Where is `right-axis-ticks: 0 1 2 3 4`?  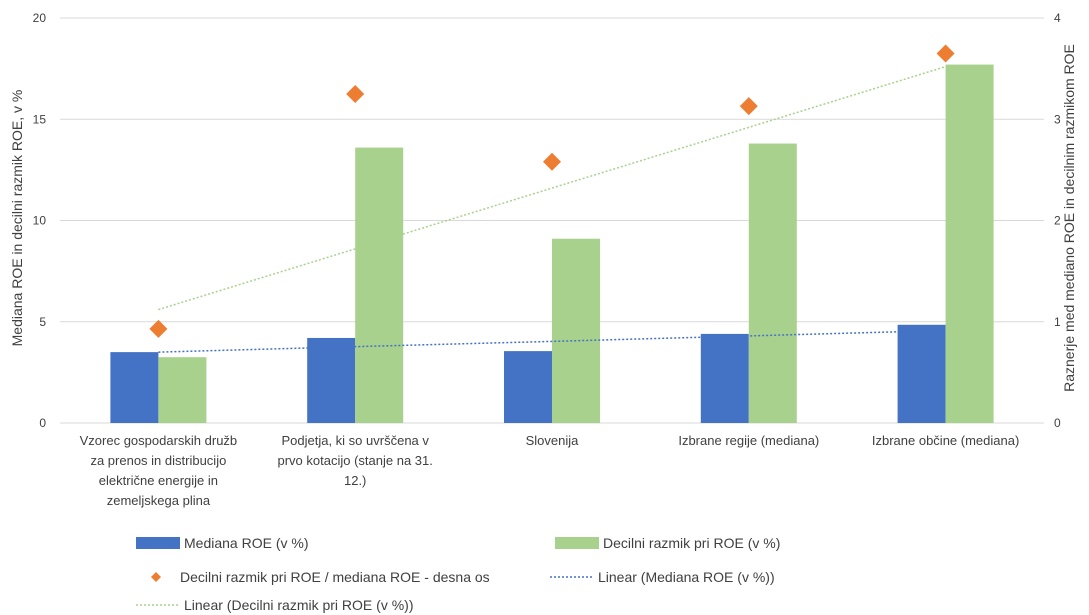 right-axis-ticks: 0 1 2 3 4 is located at coordinates (1057, 220).